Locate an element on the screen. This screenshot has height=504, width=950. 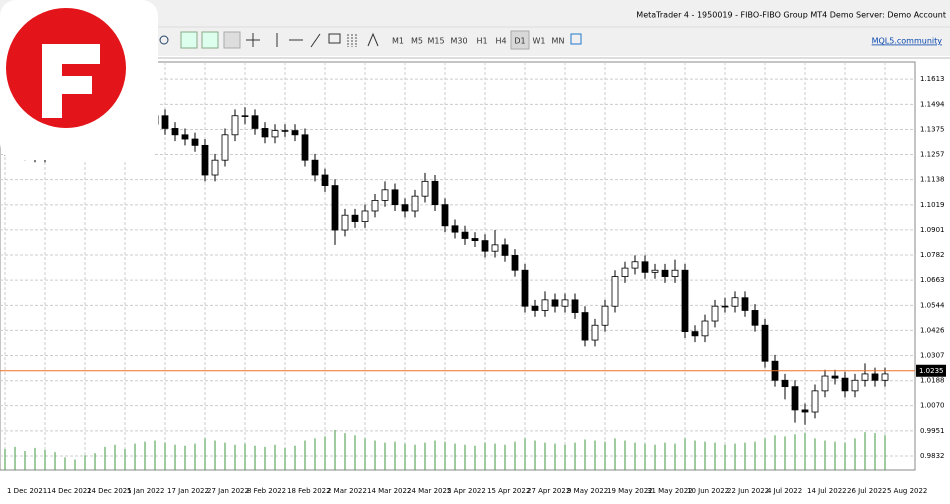
x-tick-label: 19 May 2022 is located at coordinates (630, 491).